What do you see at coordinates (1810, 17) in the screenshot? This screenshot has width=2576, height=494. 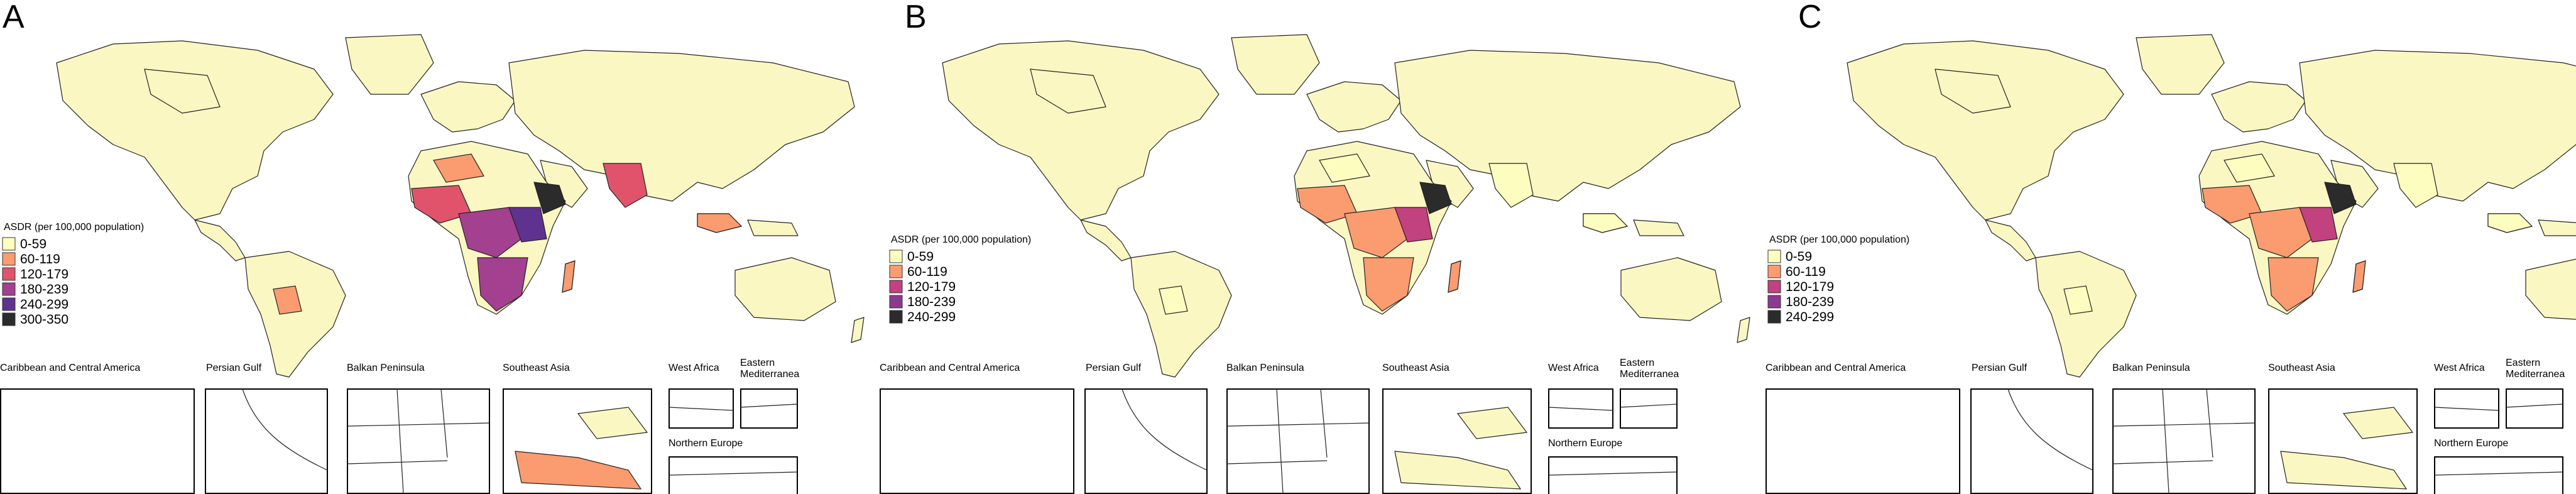 I see `panel-letter: C` at bounding box center [1810, 17].